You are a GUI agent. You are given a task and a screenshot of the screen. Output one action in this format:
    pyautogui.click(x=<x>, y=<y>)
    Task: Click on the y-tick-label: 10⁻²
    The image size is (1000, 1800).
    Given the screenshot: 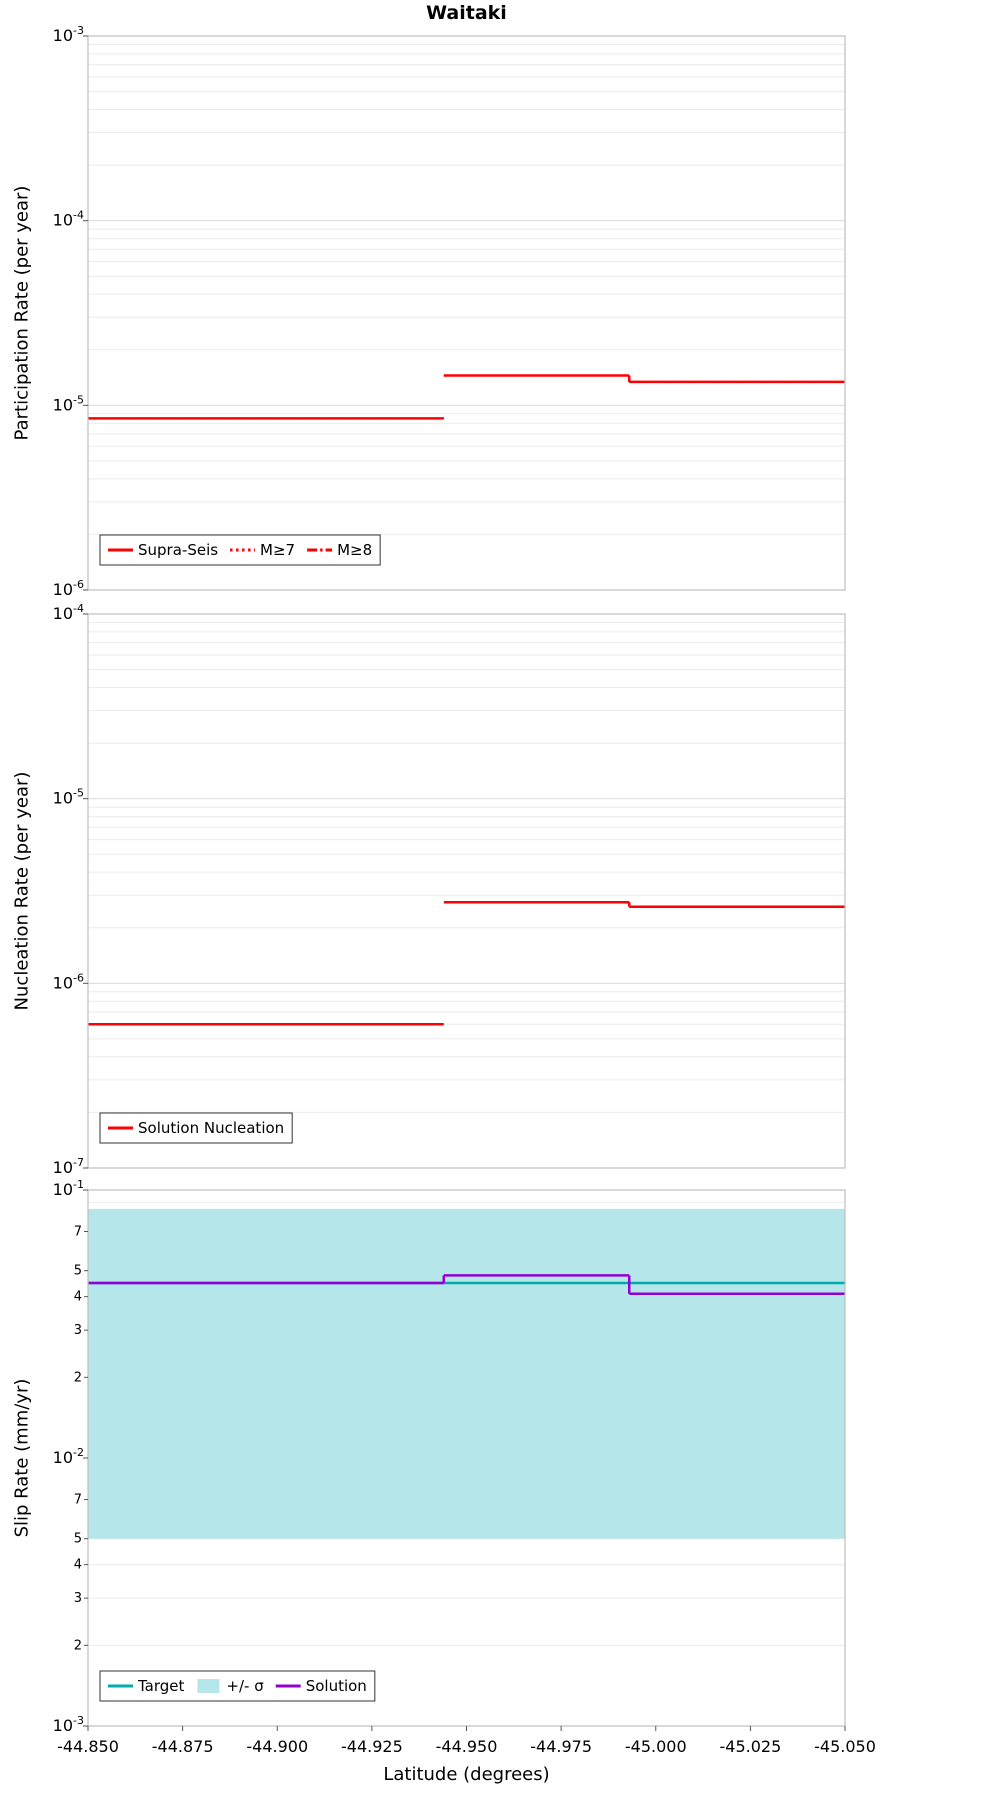 What is the action you would take?
    pyautogui.click(x=68, y=1456)
    